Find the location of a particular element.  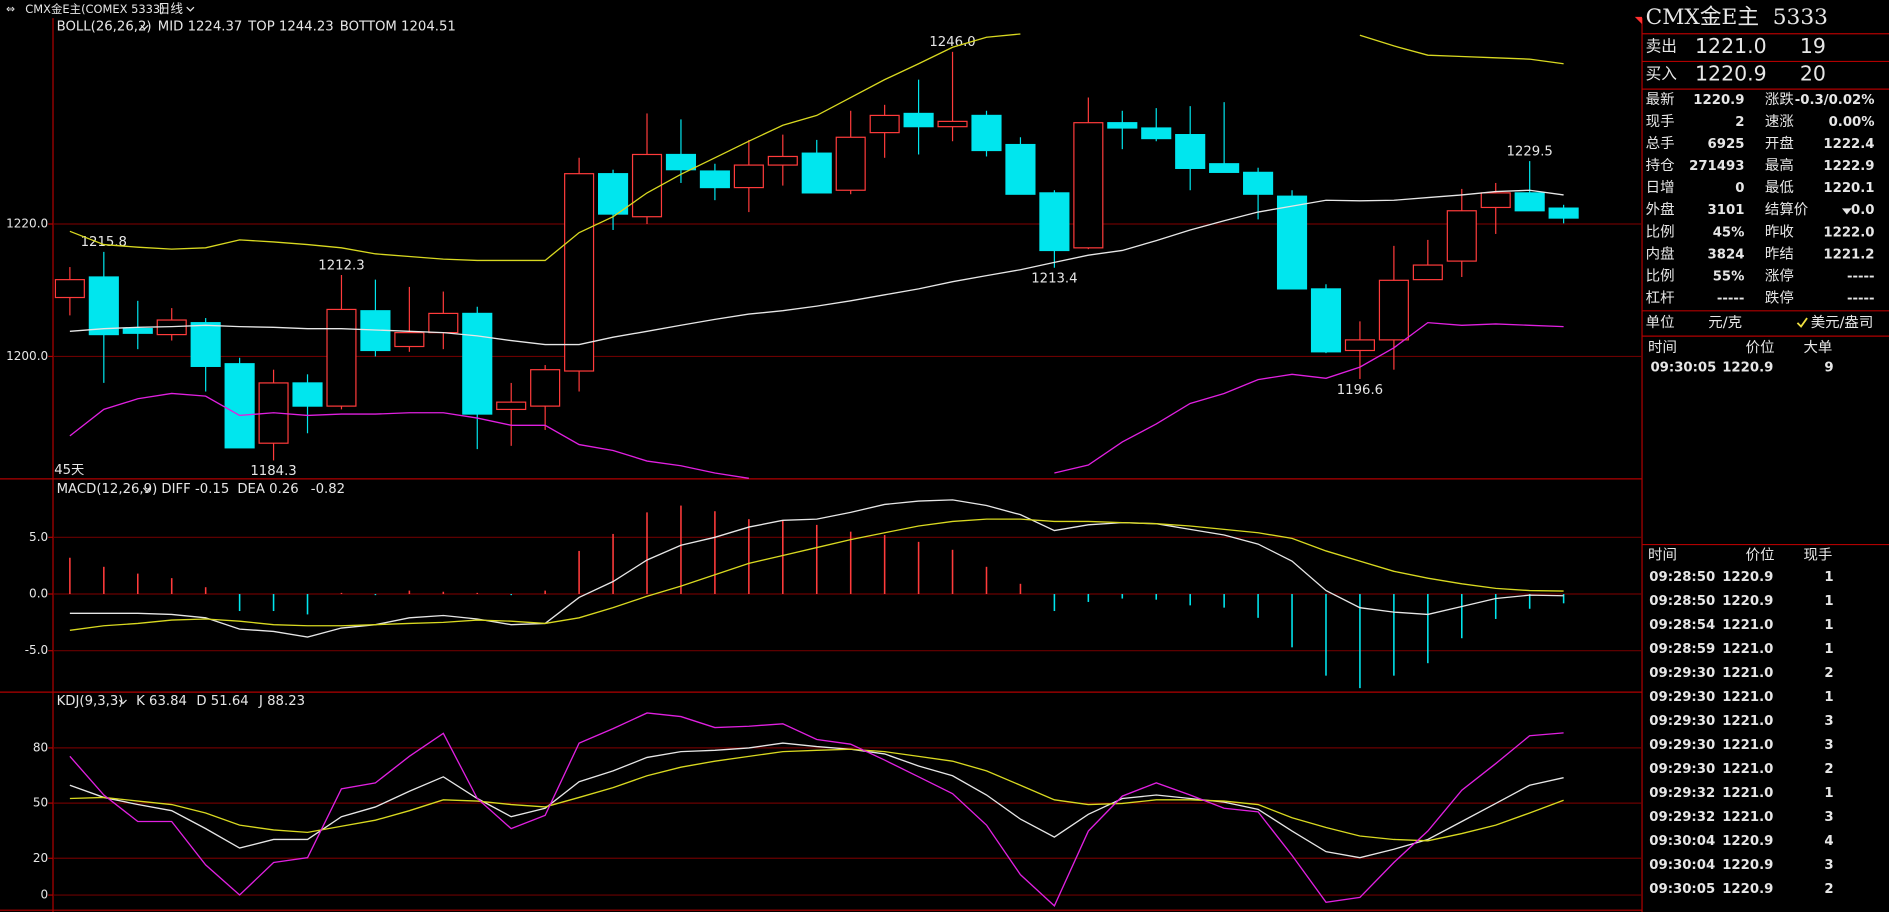

buy-volume: 20 is located at coordinates (1813, 74).